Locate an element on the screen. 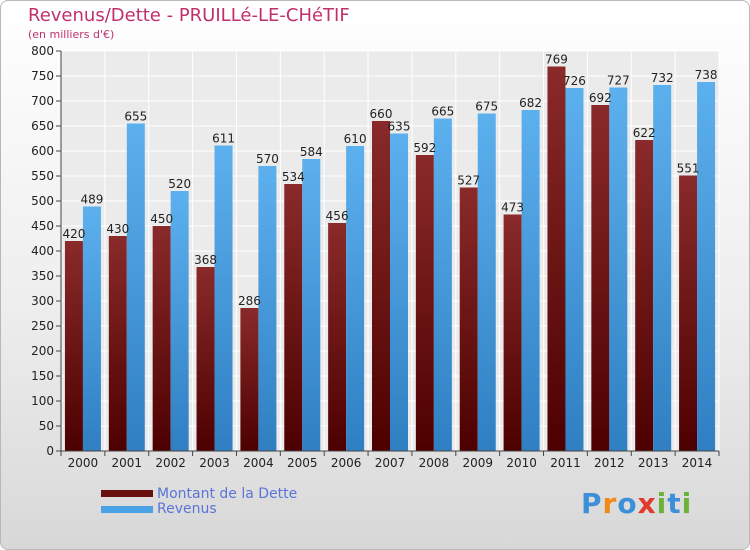  revenus-value-label: 726 is located at coordinates (574, 81).